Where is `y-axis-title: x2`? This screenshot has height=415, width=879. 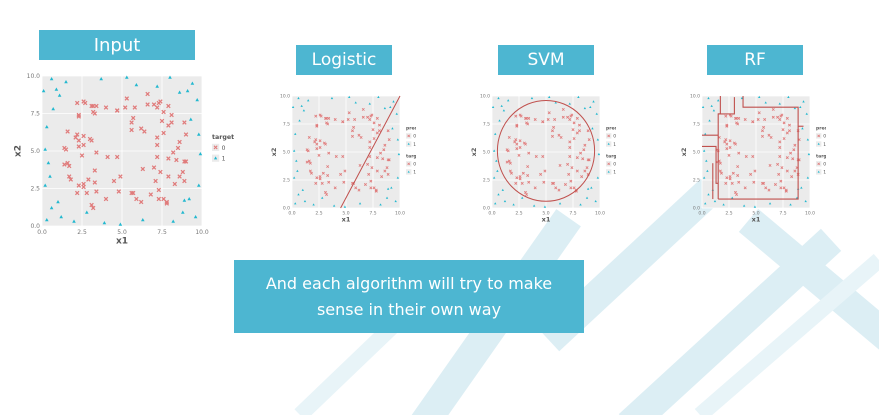
y-axis-title: x2 is located at coordinates (474, 152).